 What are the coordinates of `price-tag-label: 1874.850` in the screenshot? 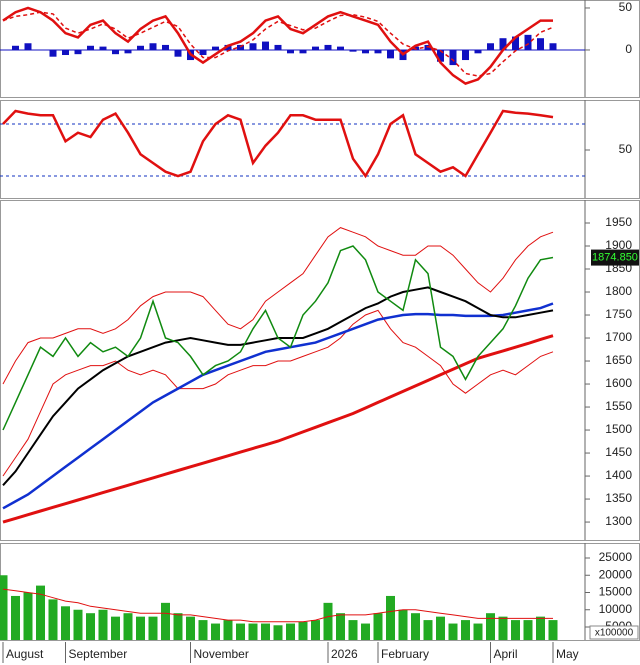 It's located at (615, 257).